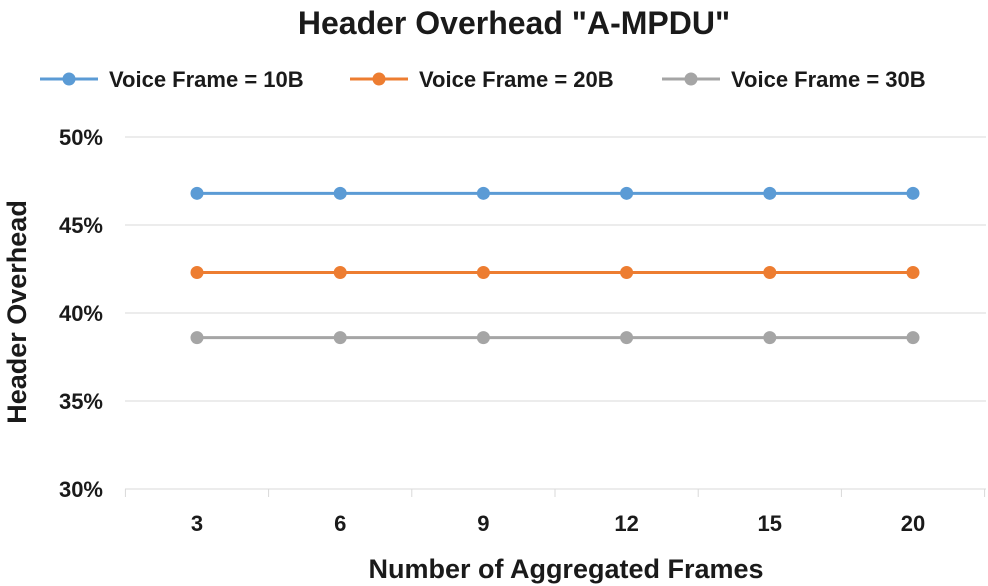  What do you see at coordinates (340, 523) in the screenshot?
I see `x-tick-label: 6` at bounding box center [340, 523].